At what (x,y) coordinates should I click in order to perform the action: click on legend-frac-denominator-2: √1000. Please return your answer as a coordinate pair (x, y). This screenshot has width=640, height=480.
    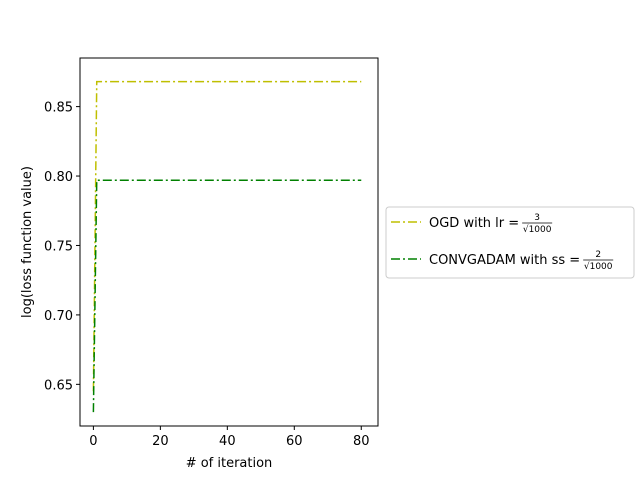
    Looking at the image, I should click on (598, 266).